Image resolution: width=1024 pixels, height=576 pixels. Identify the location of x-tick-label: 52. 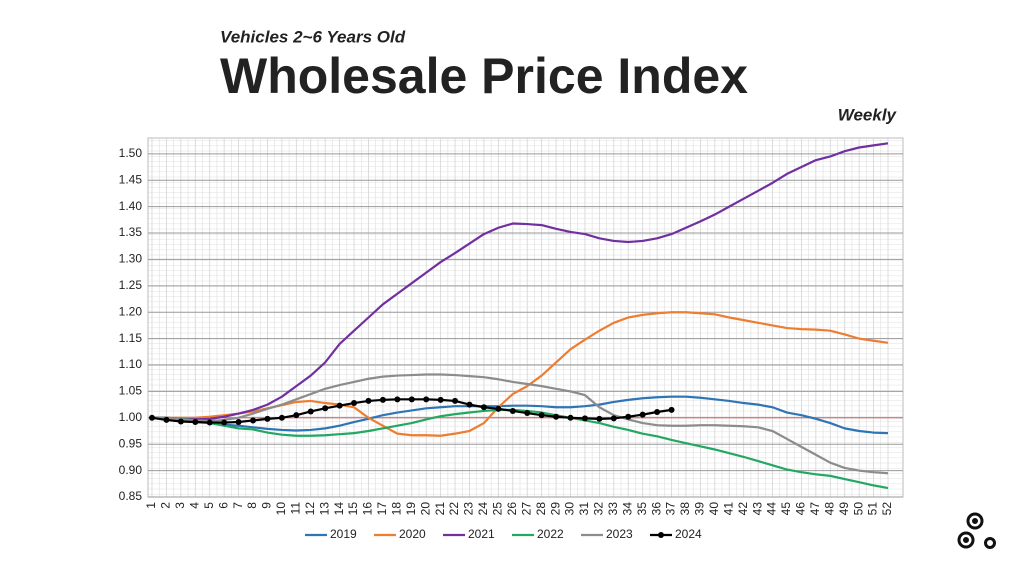
(887, 509).